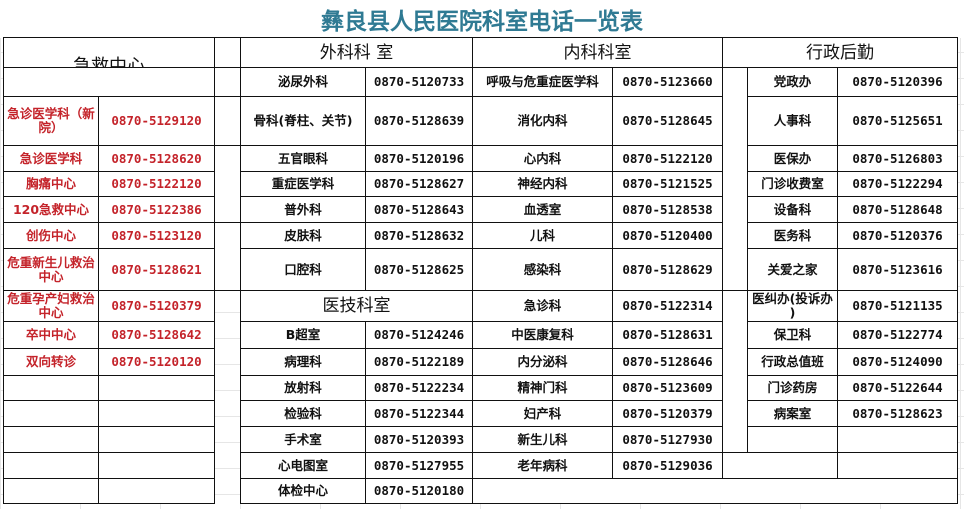 The width and height of the screenshot is (964, 509). I want to click on surgery-dept-phone: 0870-5128643, so click(419, 209).